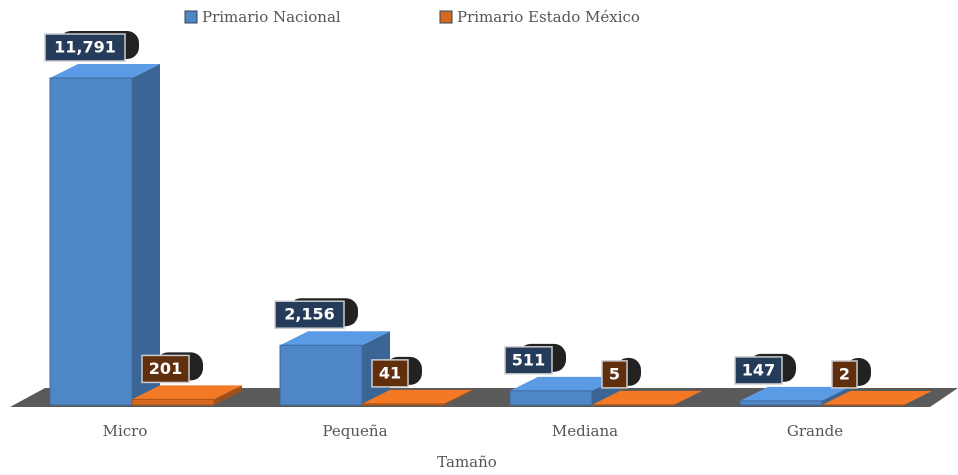 Image resolution: width=958 pixels, height=475 pixels. I want to click on data-label: 11,791, so click(85, 47).